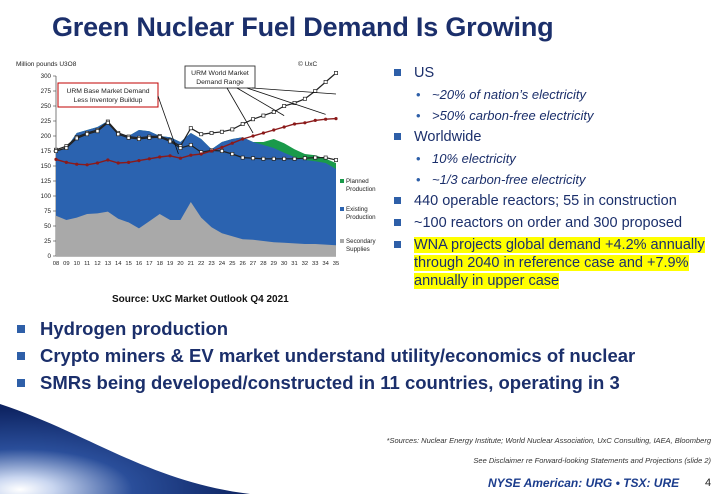 The image size is (725, 494). Describe the element at coordinates (47, 226) in the screenshot. I see `y-tick-label: 50` at that location.